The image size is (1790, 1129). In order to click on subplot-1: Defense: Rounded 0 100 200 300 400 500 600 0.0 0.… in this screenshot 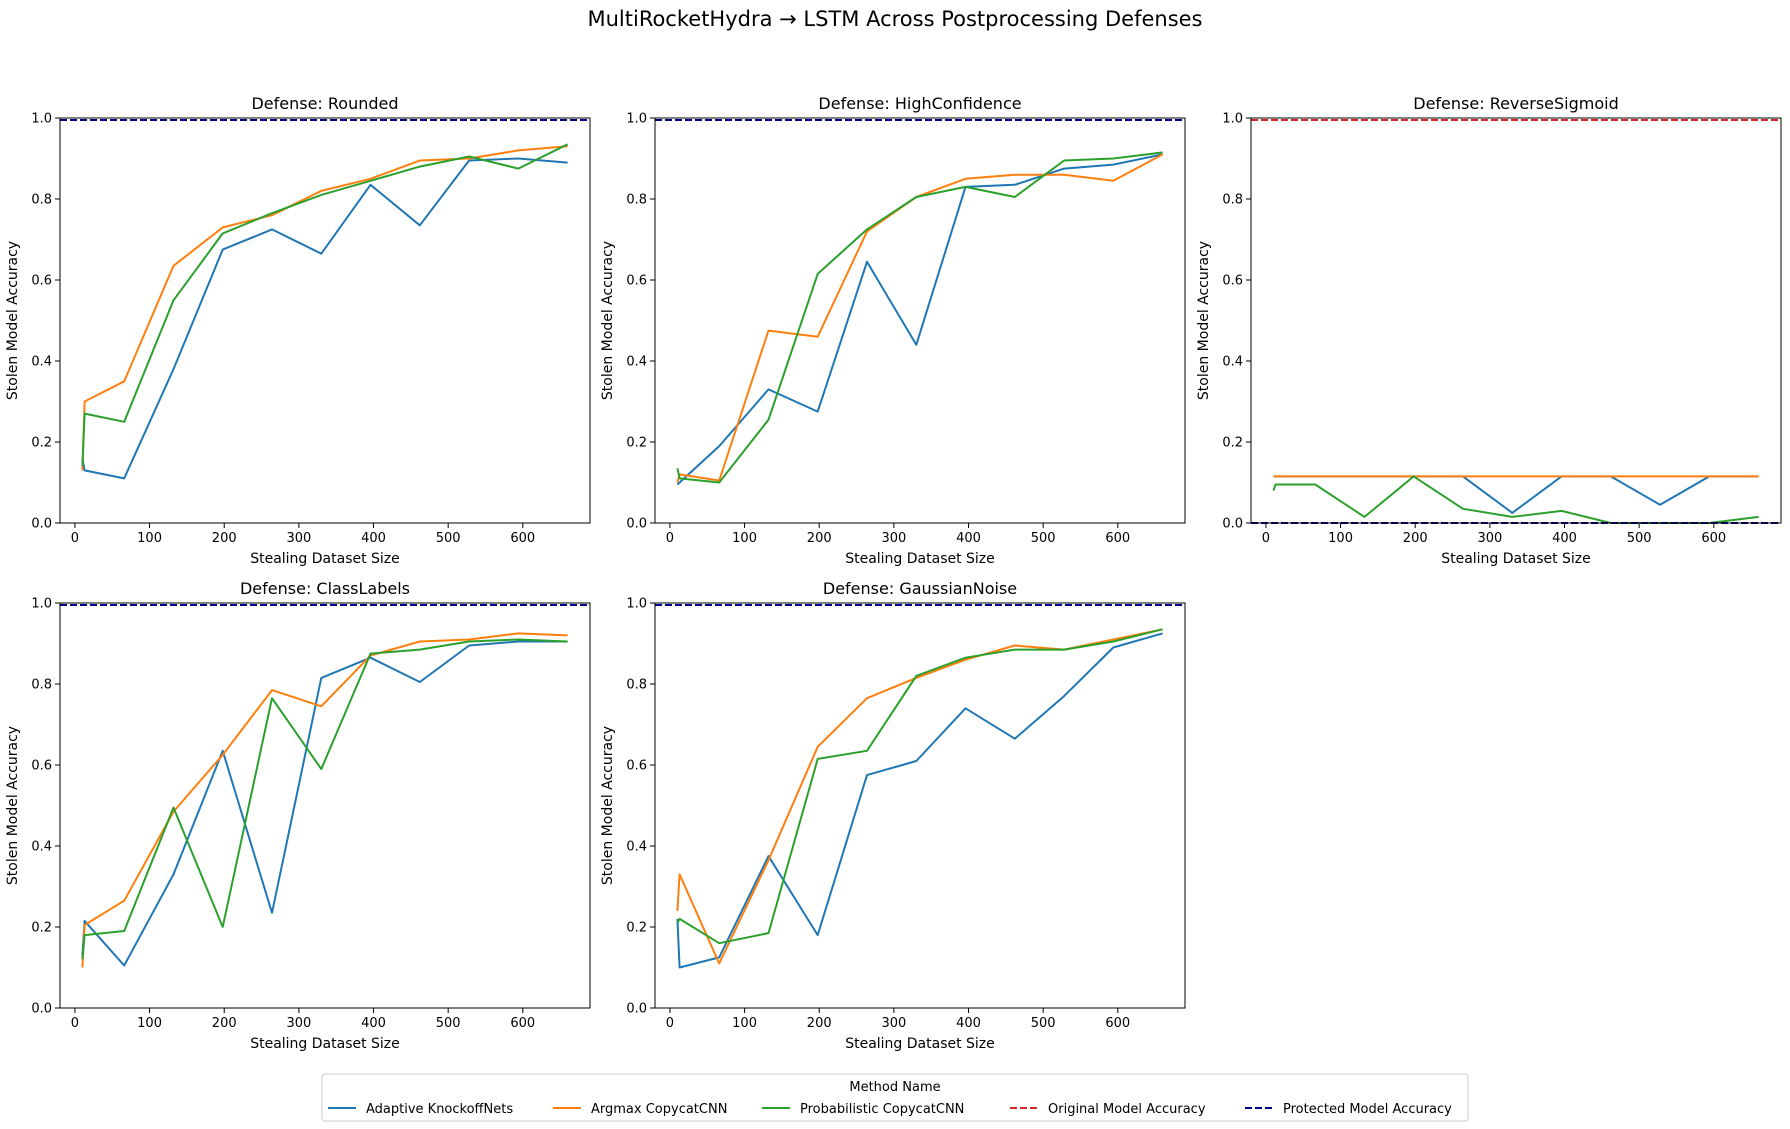, I will do `click(298, 330)`.